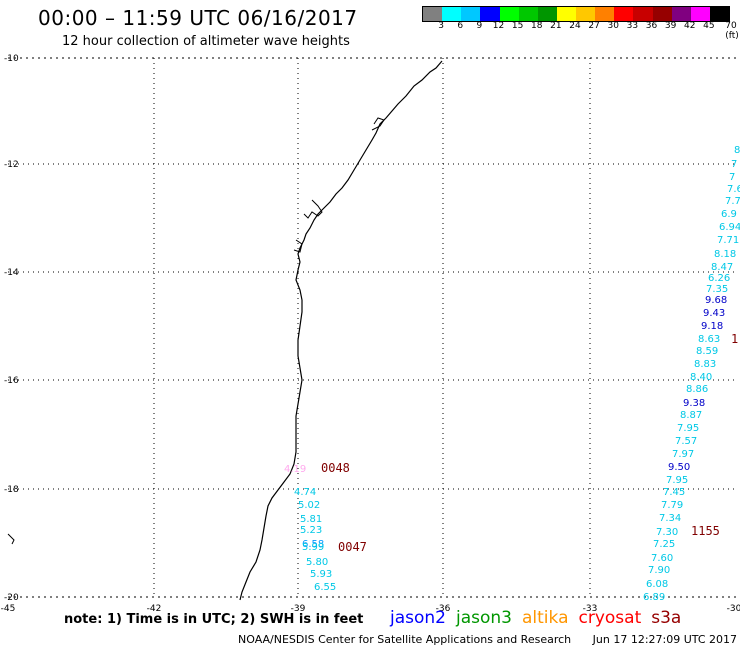  Describe the element at coordinates (484, 618) in the screenshot. I see `satellite-legend-item: jason3` at that location.